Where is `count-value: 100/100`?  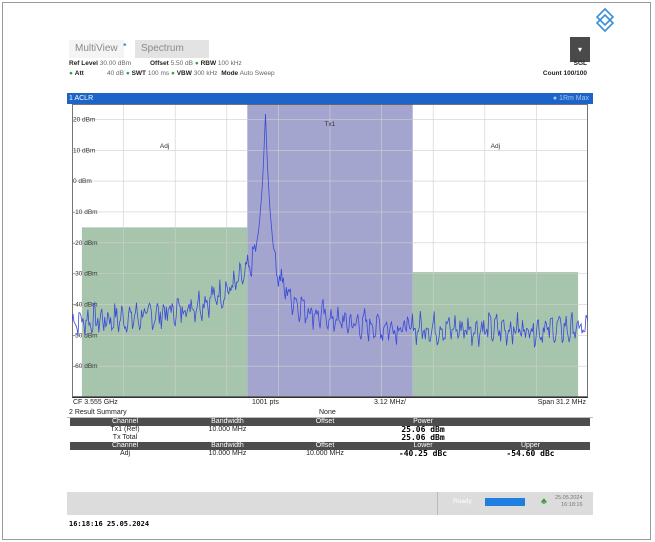 count-value: 100/100 is located at coordinates (575, 73).